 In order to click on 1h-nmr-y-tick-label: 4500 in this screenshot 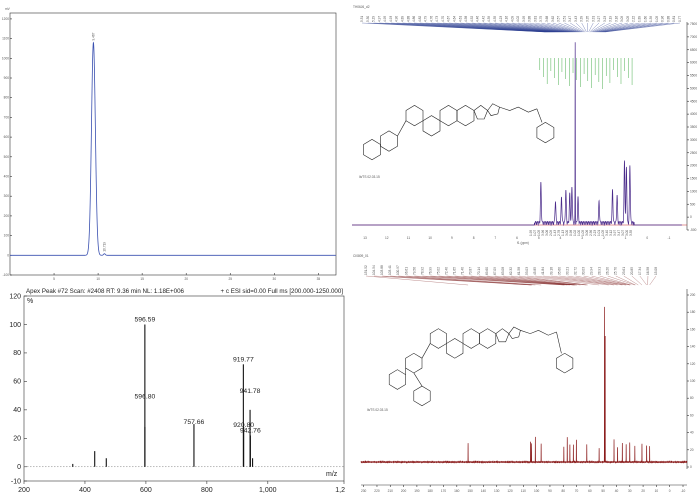, I will do `click(693, 101)`.